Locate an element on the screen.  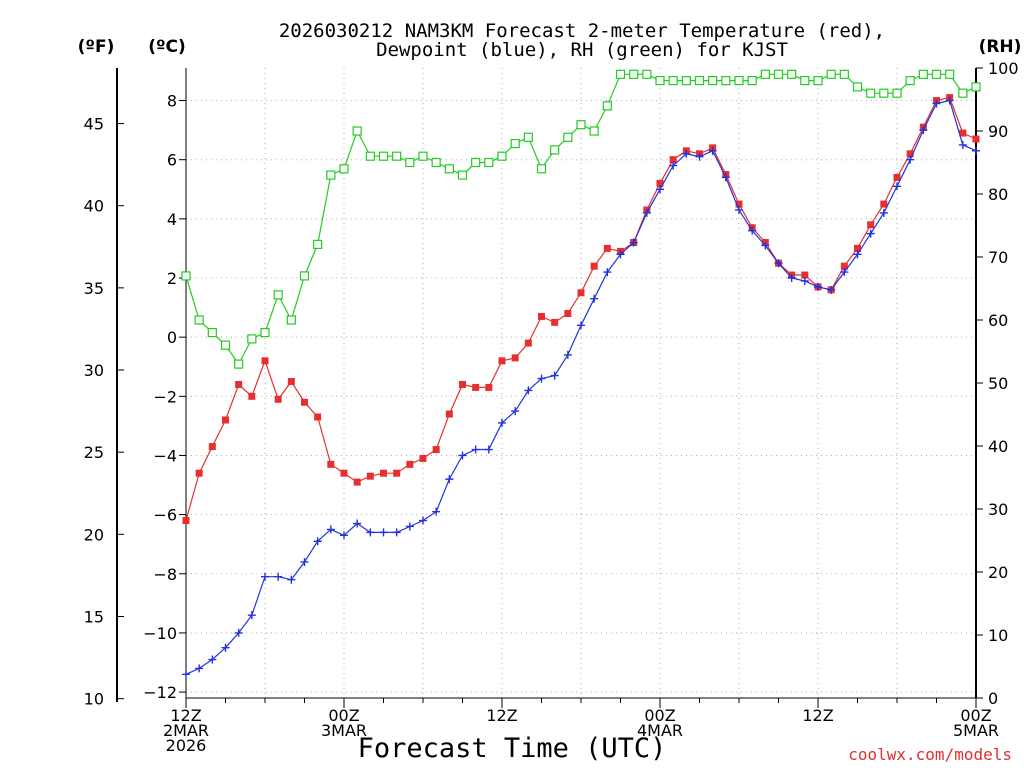
x-tick-label: 12Z is located at coordinates (817, 715).